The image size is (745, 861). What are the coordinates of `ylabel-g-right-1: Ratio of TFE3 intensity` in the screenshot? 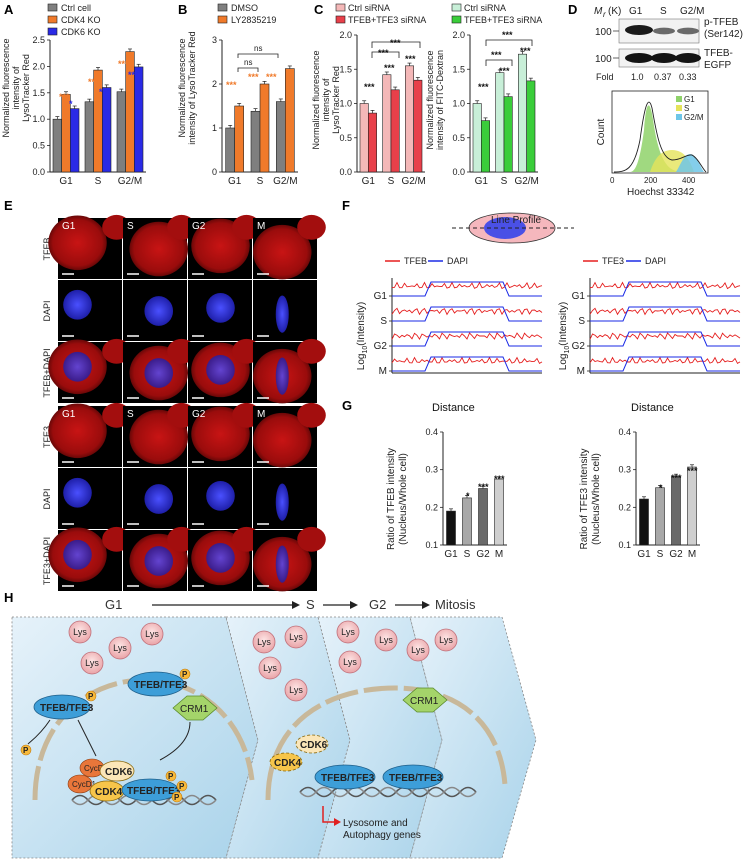 It's located at (584, 499).